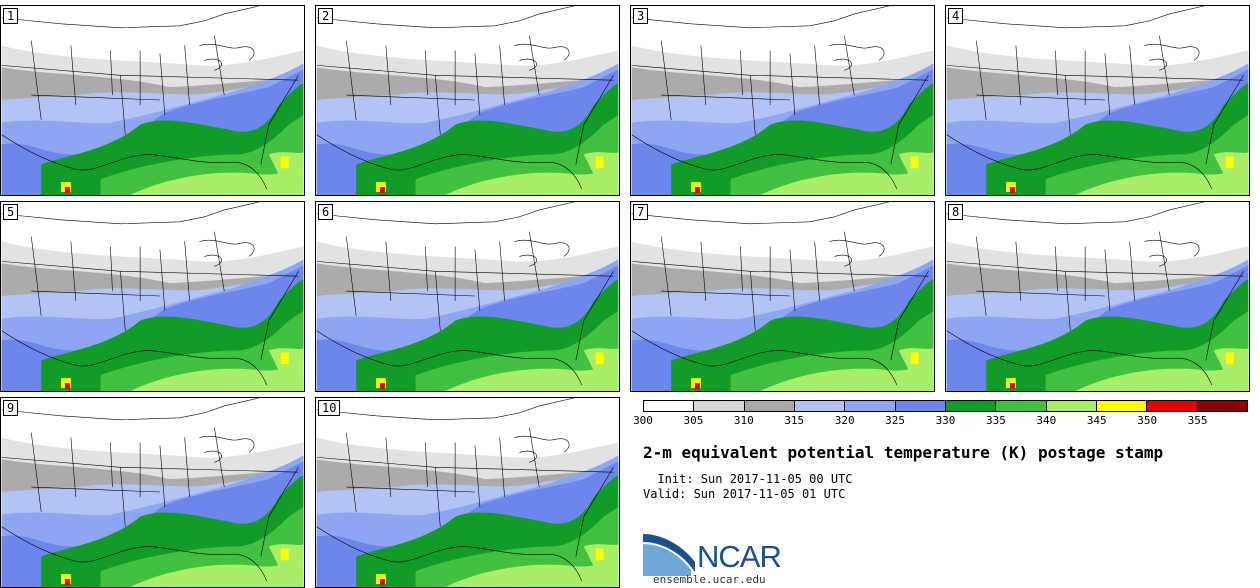  I want to click on member-panel-8: 8, so click(1097, 296).